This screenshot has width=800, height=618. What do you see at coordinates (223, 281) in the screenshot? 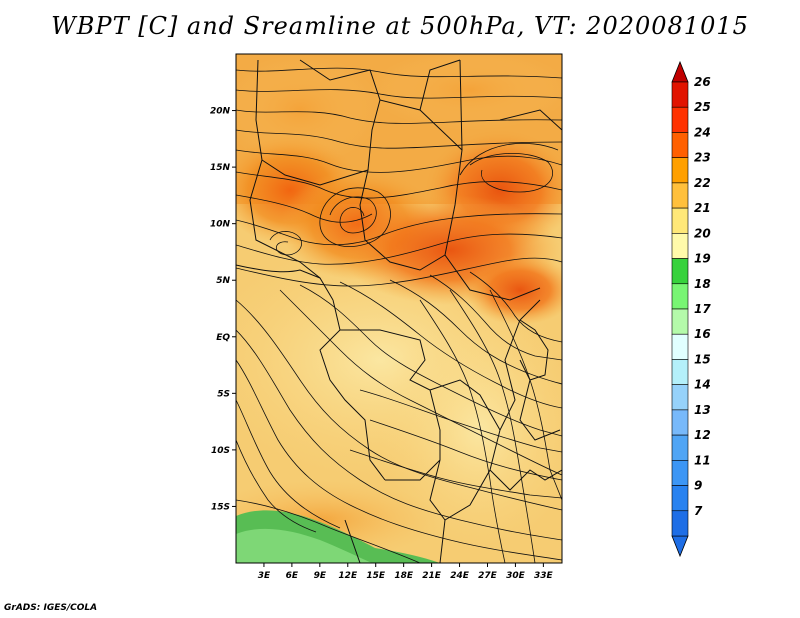
I see `lat-tick-label: 5N` at bounding box center [223, 281].